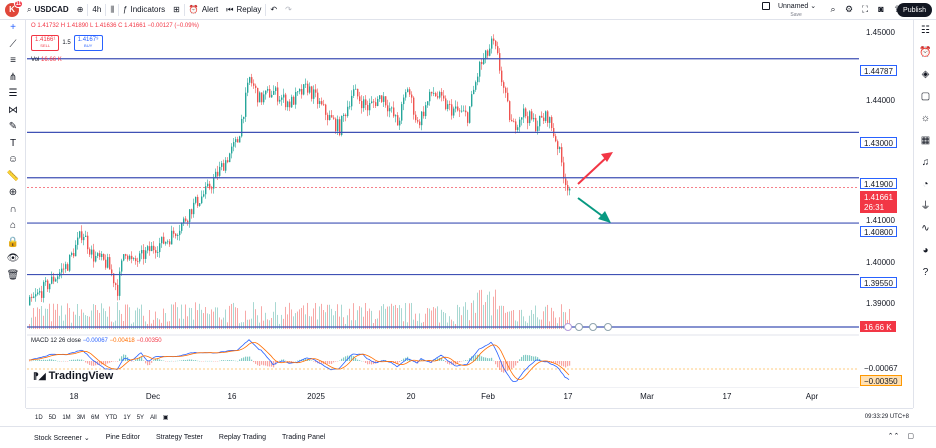  Describe the element at coordinates (112, 10) in the screenshot. I see `chart-type-button: ⫼` at that location.